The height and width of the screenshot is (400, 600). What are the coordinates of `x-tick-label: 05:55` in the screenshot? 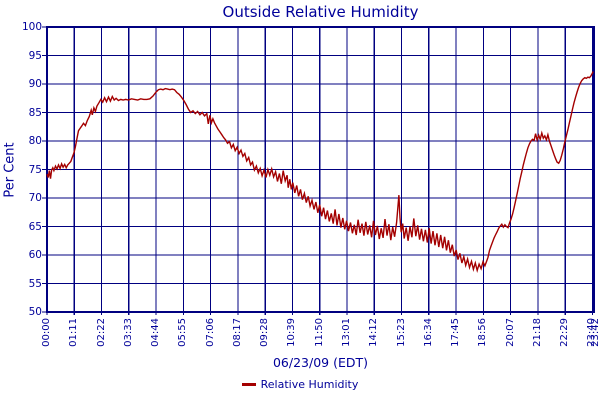 It's located at (183, 332).